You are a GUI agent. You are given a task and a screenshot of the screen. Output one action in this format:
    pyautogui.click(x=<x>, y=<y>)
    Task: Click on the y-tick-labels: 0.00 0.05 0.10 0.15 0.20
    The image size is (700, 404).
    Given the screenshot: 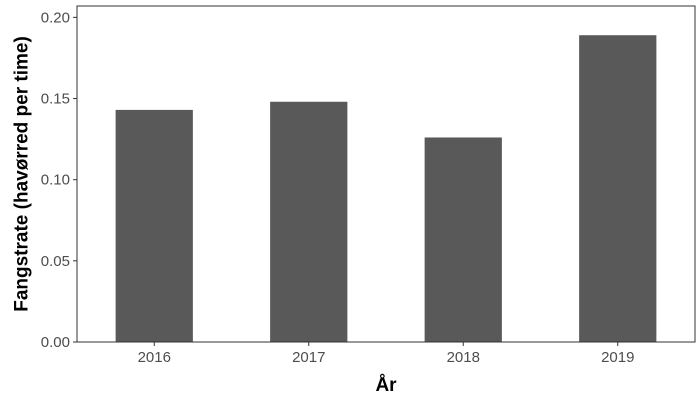 What is the action you would take?
    pyautogui.click(x=55, y=180)
    